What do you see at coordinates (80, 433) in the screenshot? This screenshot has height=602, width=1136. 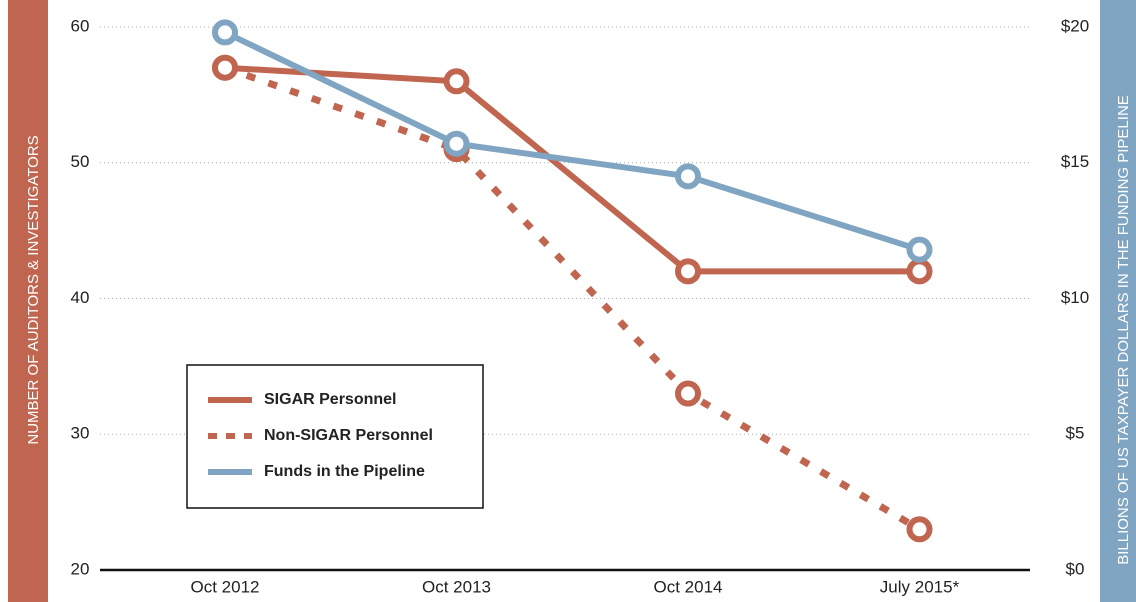 I see `y-tick-label: 30` at bounding box center [80, 433].